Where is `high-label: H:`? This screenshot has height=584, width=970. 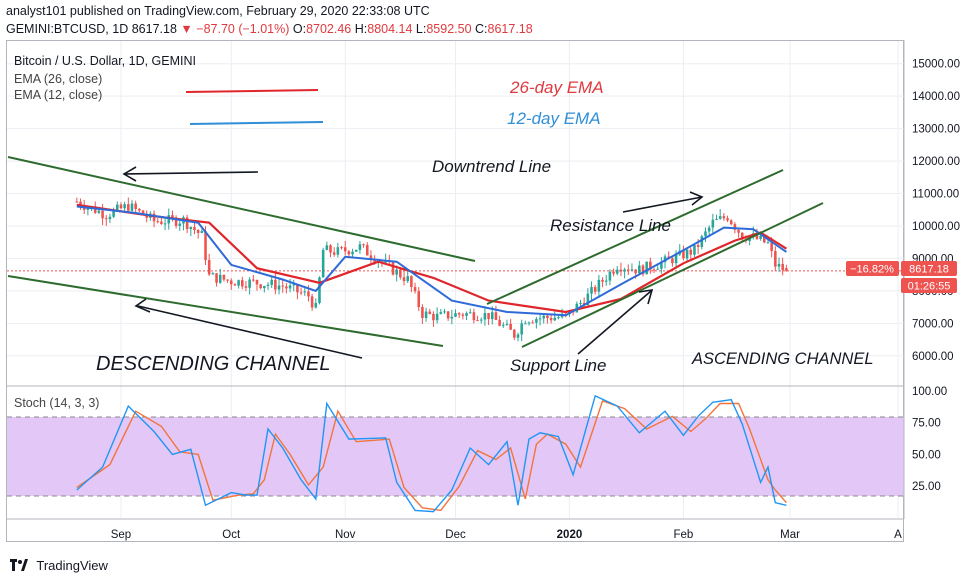 high-label: H: is located at coordinates (361, 29).